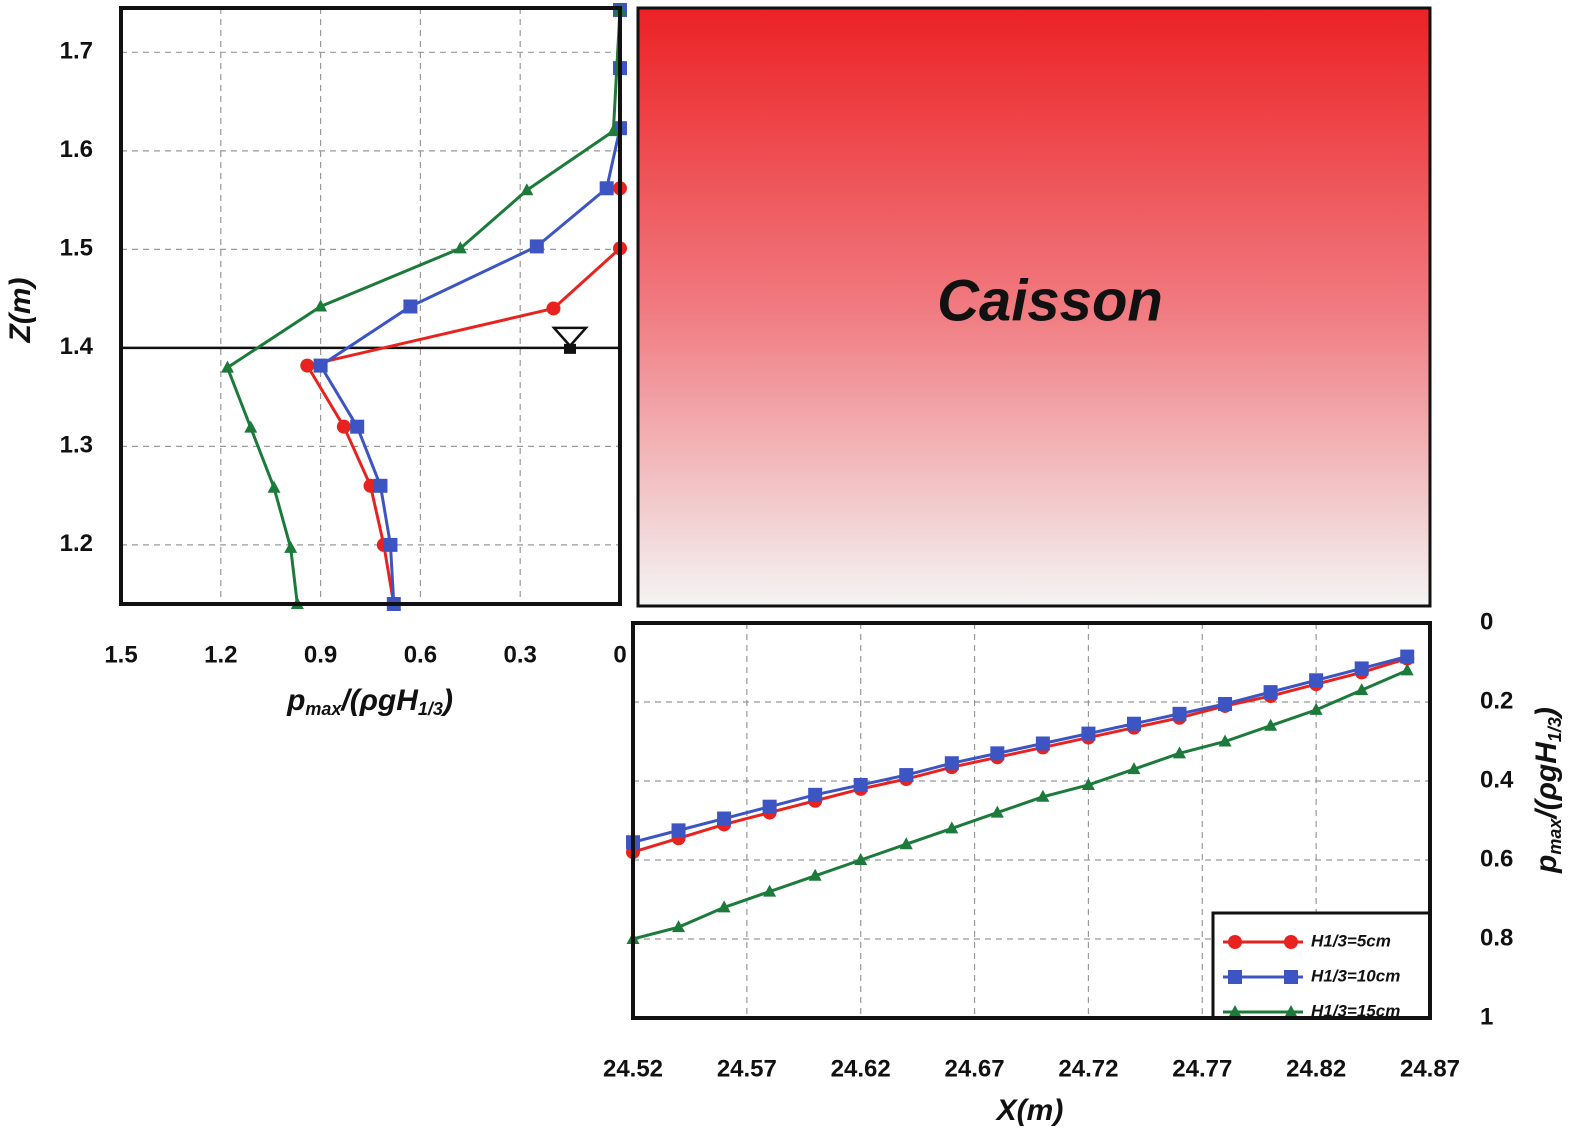 Image resolution: width=1576 pixels, height=1146 pixels. I want to click on x-tick-label: 1.2, so click(220, 654).